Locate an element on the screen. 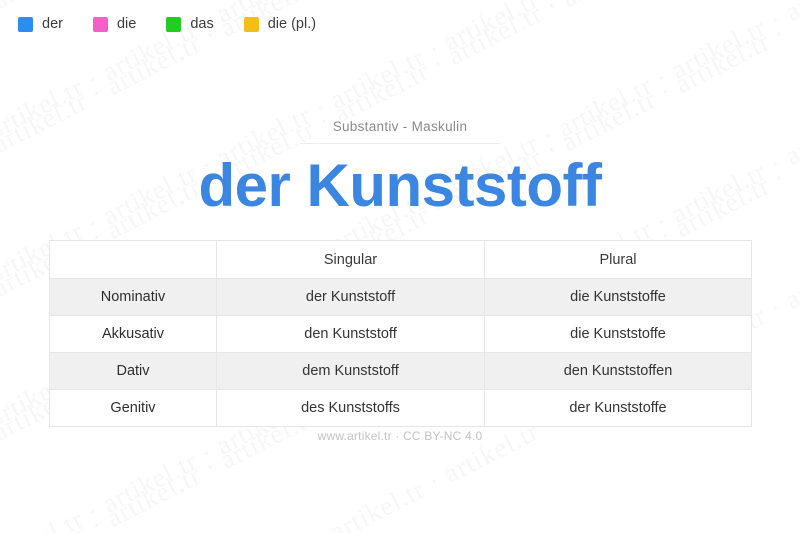 The image size is (800, 533). cell-genitiv-plural: der Kunststoffe is located at coordinates (618, 408).